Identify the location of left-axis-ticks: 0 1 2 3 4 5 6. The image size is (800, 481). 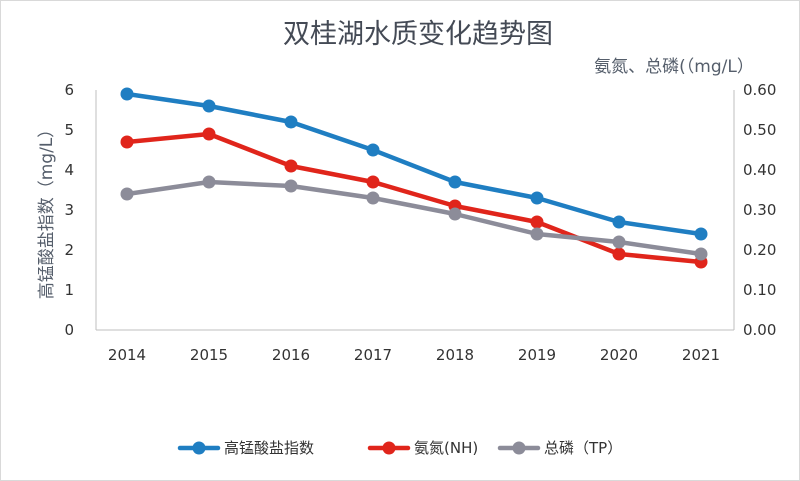
(69, 210).